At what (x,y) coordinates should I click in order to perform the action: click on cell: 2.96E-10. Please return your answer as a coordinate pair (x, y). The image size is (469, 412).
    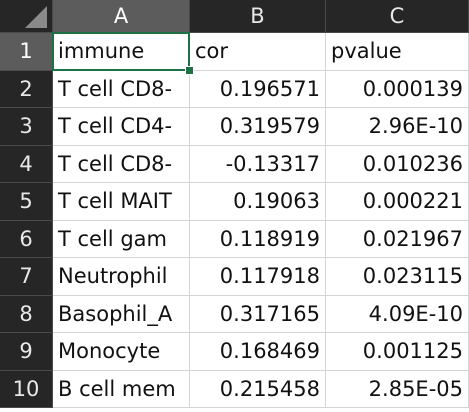
    Looking at the image, I should click on (397, 127).